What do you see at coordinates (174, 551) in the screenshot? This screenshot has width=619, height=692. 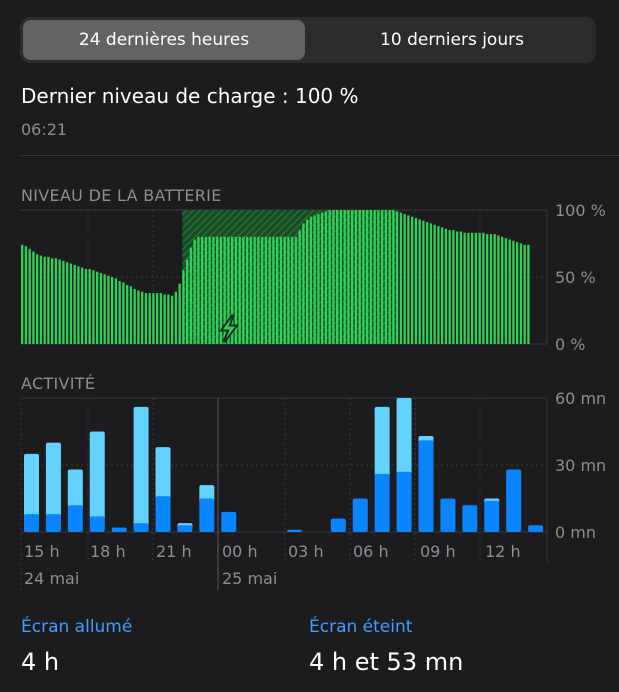 I see `x-tick-21h: 21 h` at bounding box center [174, 551].